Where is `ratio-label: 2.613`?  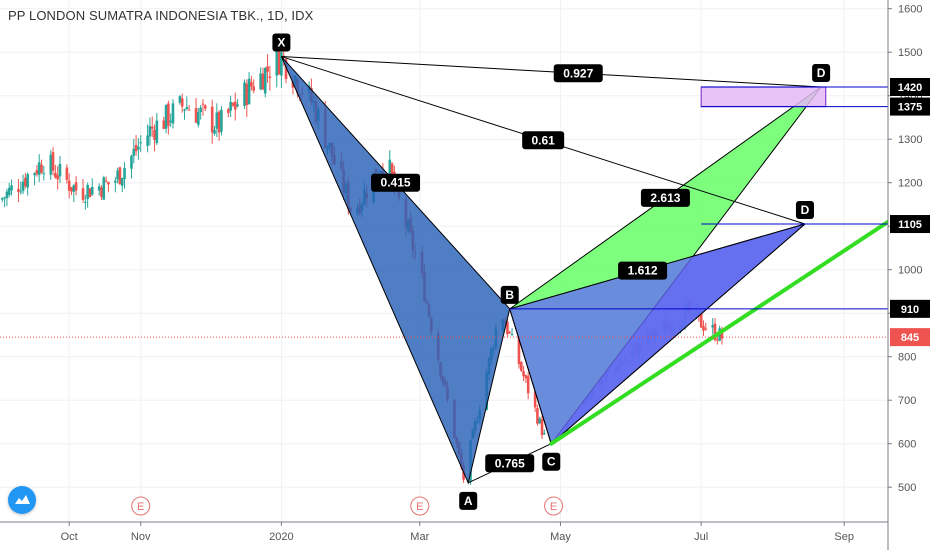 ratio-label: 2.613 is located at coordinates (665, 198).